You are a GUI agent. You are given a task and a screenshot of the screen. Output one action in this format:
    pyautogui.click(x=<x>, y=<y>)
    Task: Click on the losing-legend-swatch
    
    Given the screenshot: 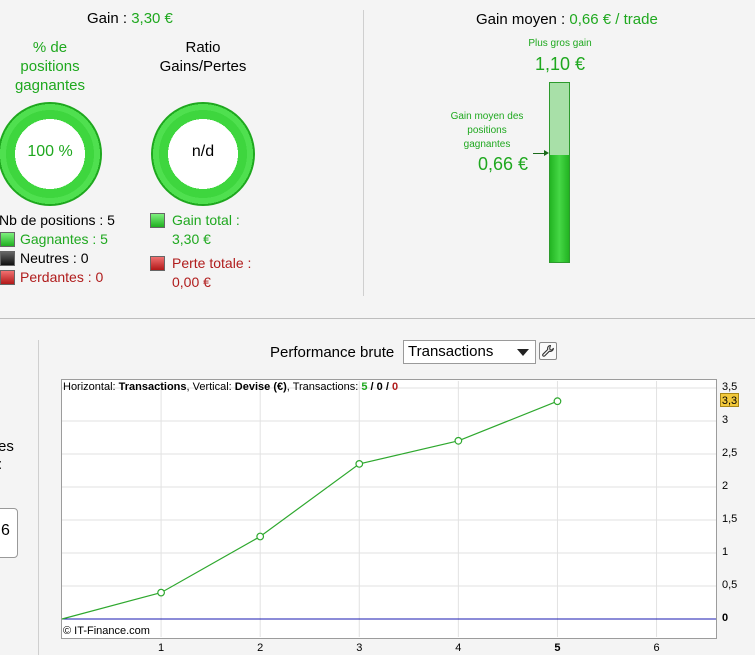 What is the action you would take?
    pyautogui.click(x=7, y=277)
    